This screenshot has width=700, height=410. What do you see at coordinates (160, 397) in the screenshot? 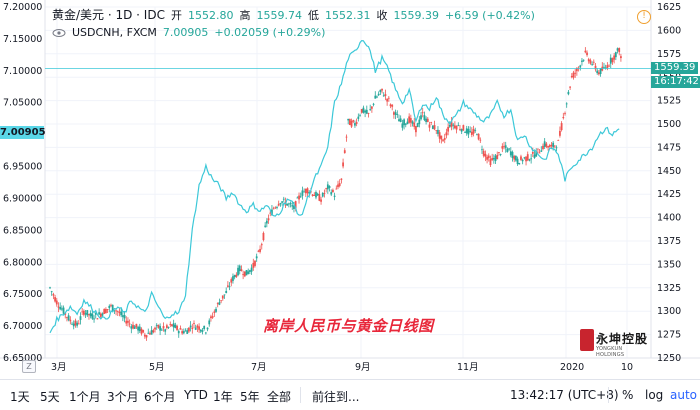
I see `range-6m-button: 6个月` at bounding box center [160, 397].